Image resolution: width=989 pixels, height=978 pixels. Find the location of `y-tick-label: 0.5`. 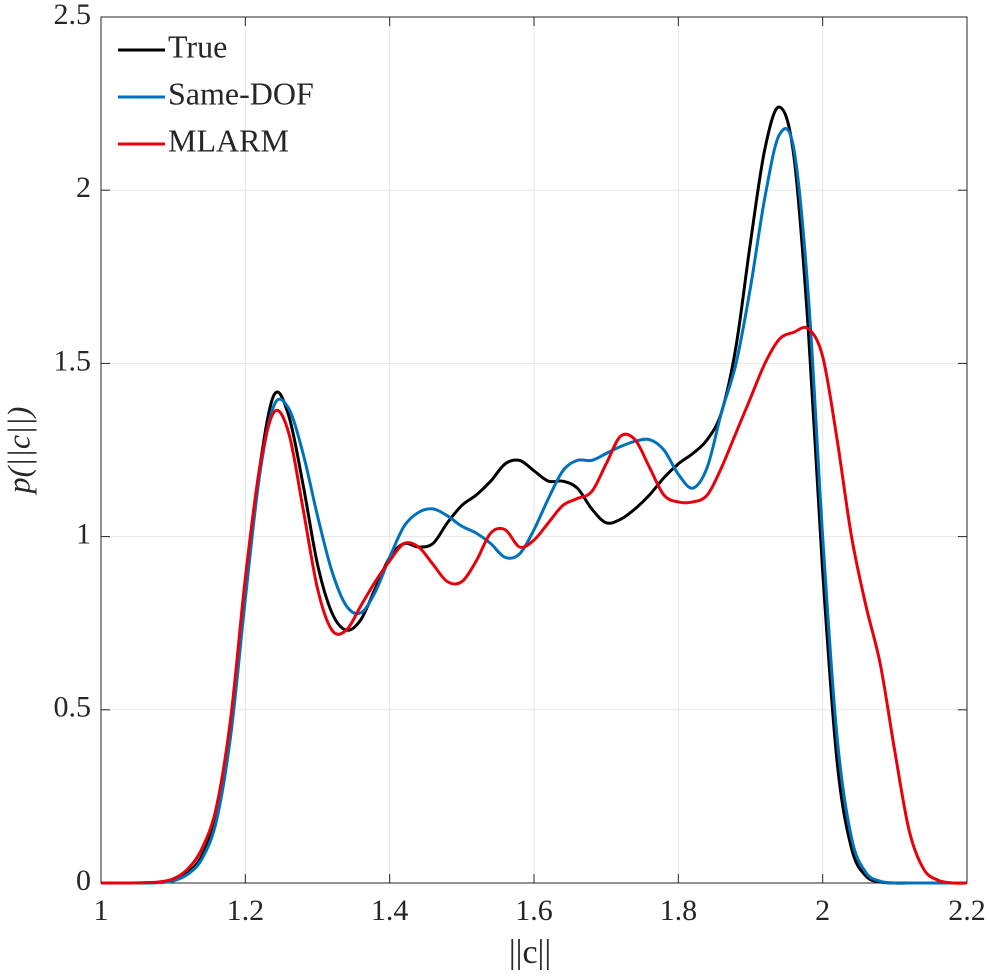

y-tick-label: 0.5 is located at coordinates (73, 707).